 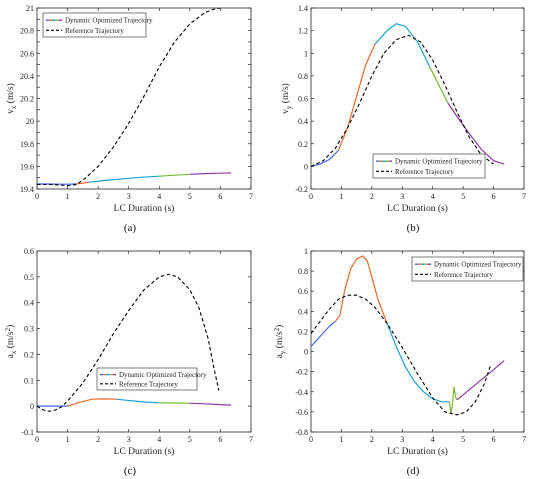 I want to click on y-tick-label: 1.2, so click(x=303, y=31).